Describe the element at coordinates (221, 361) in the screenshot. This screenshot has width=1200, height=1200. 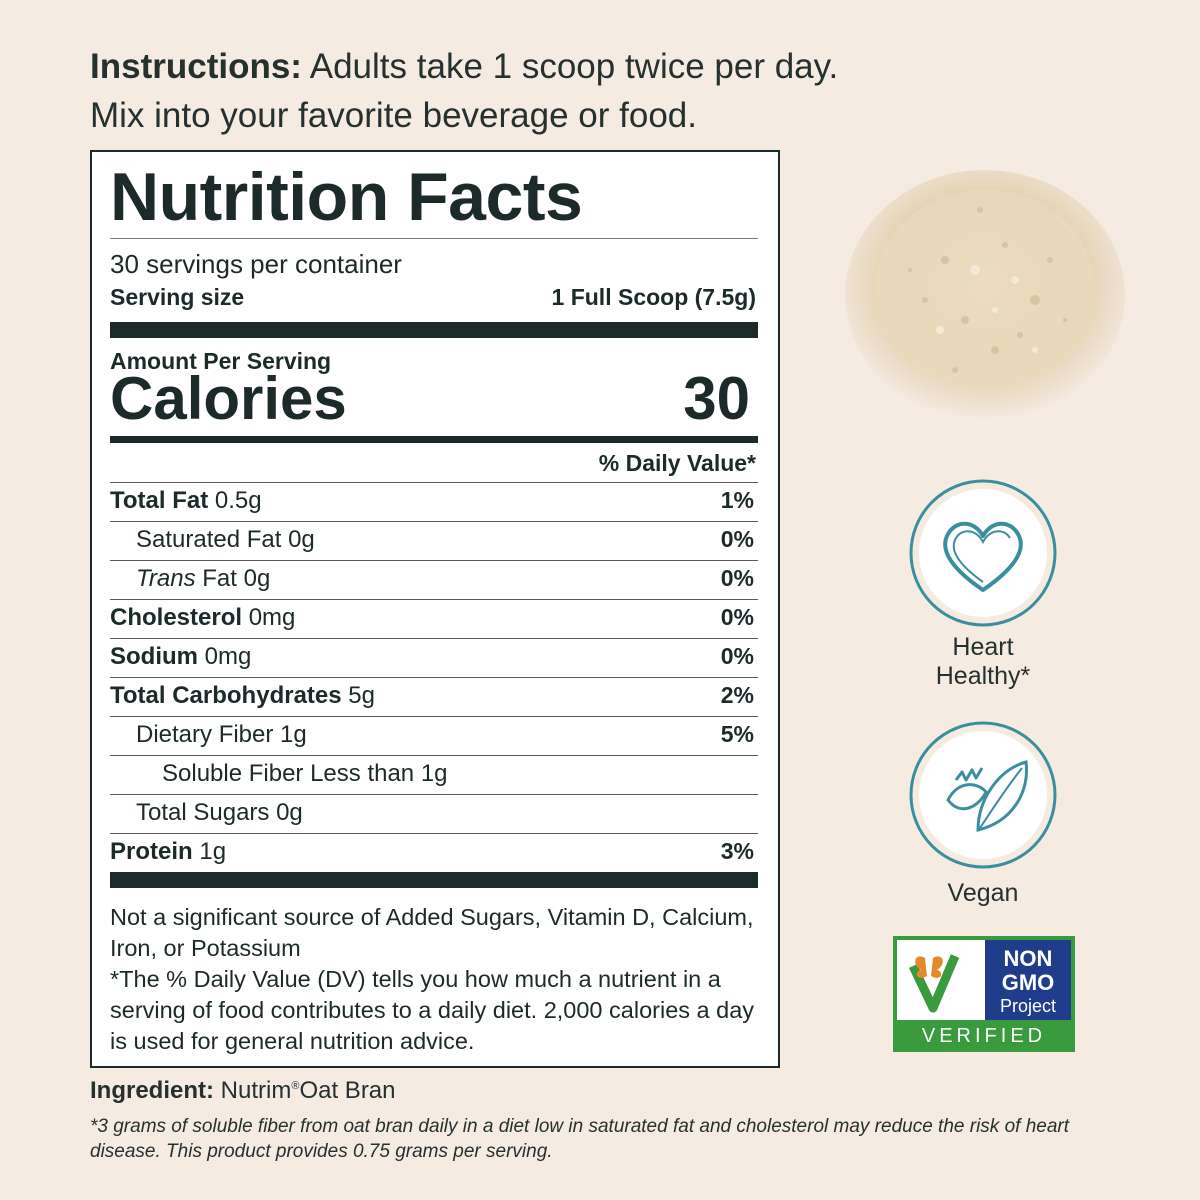
I see `amount-per-serving: Amount Per Serving` at that location.